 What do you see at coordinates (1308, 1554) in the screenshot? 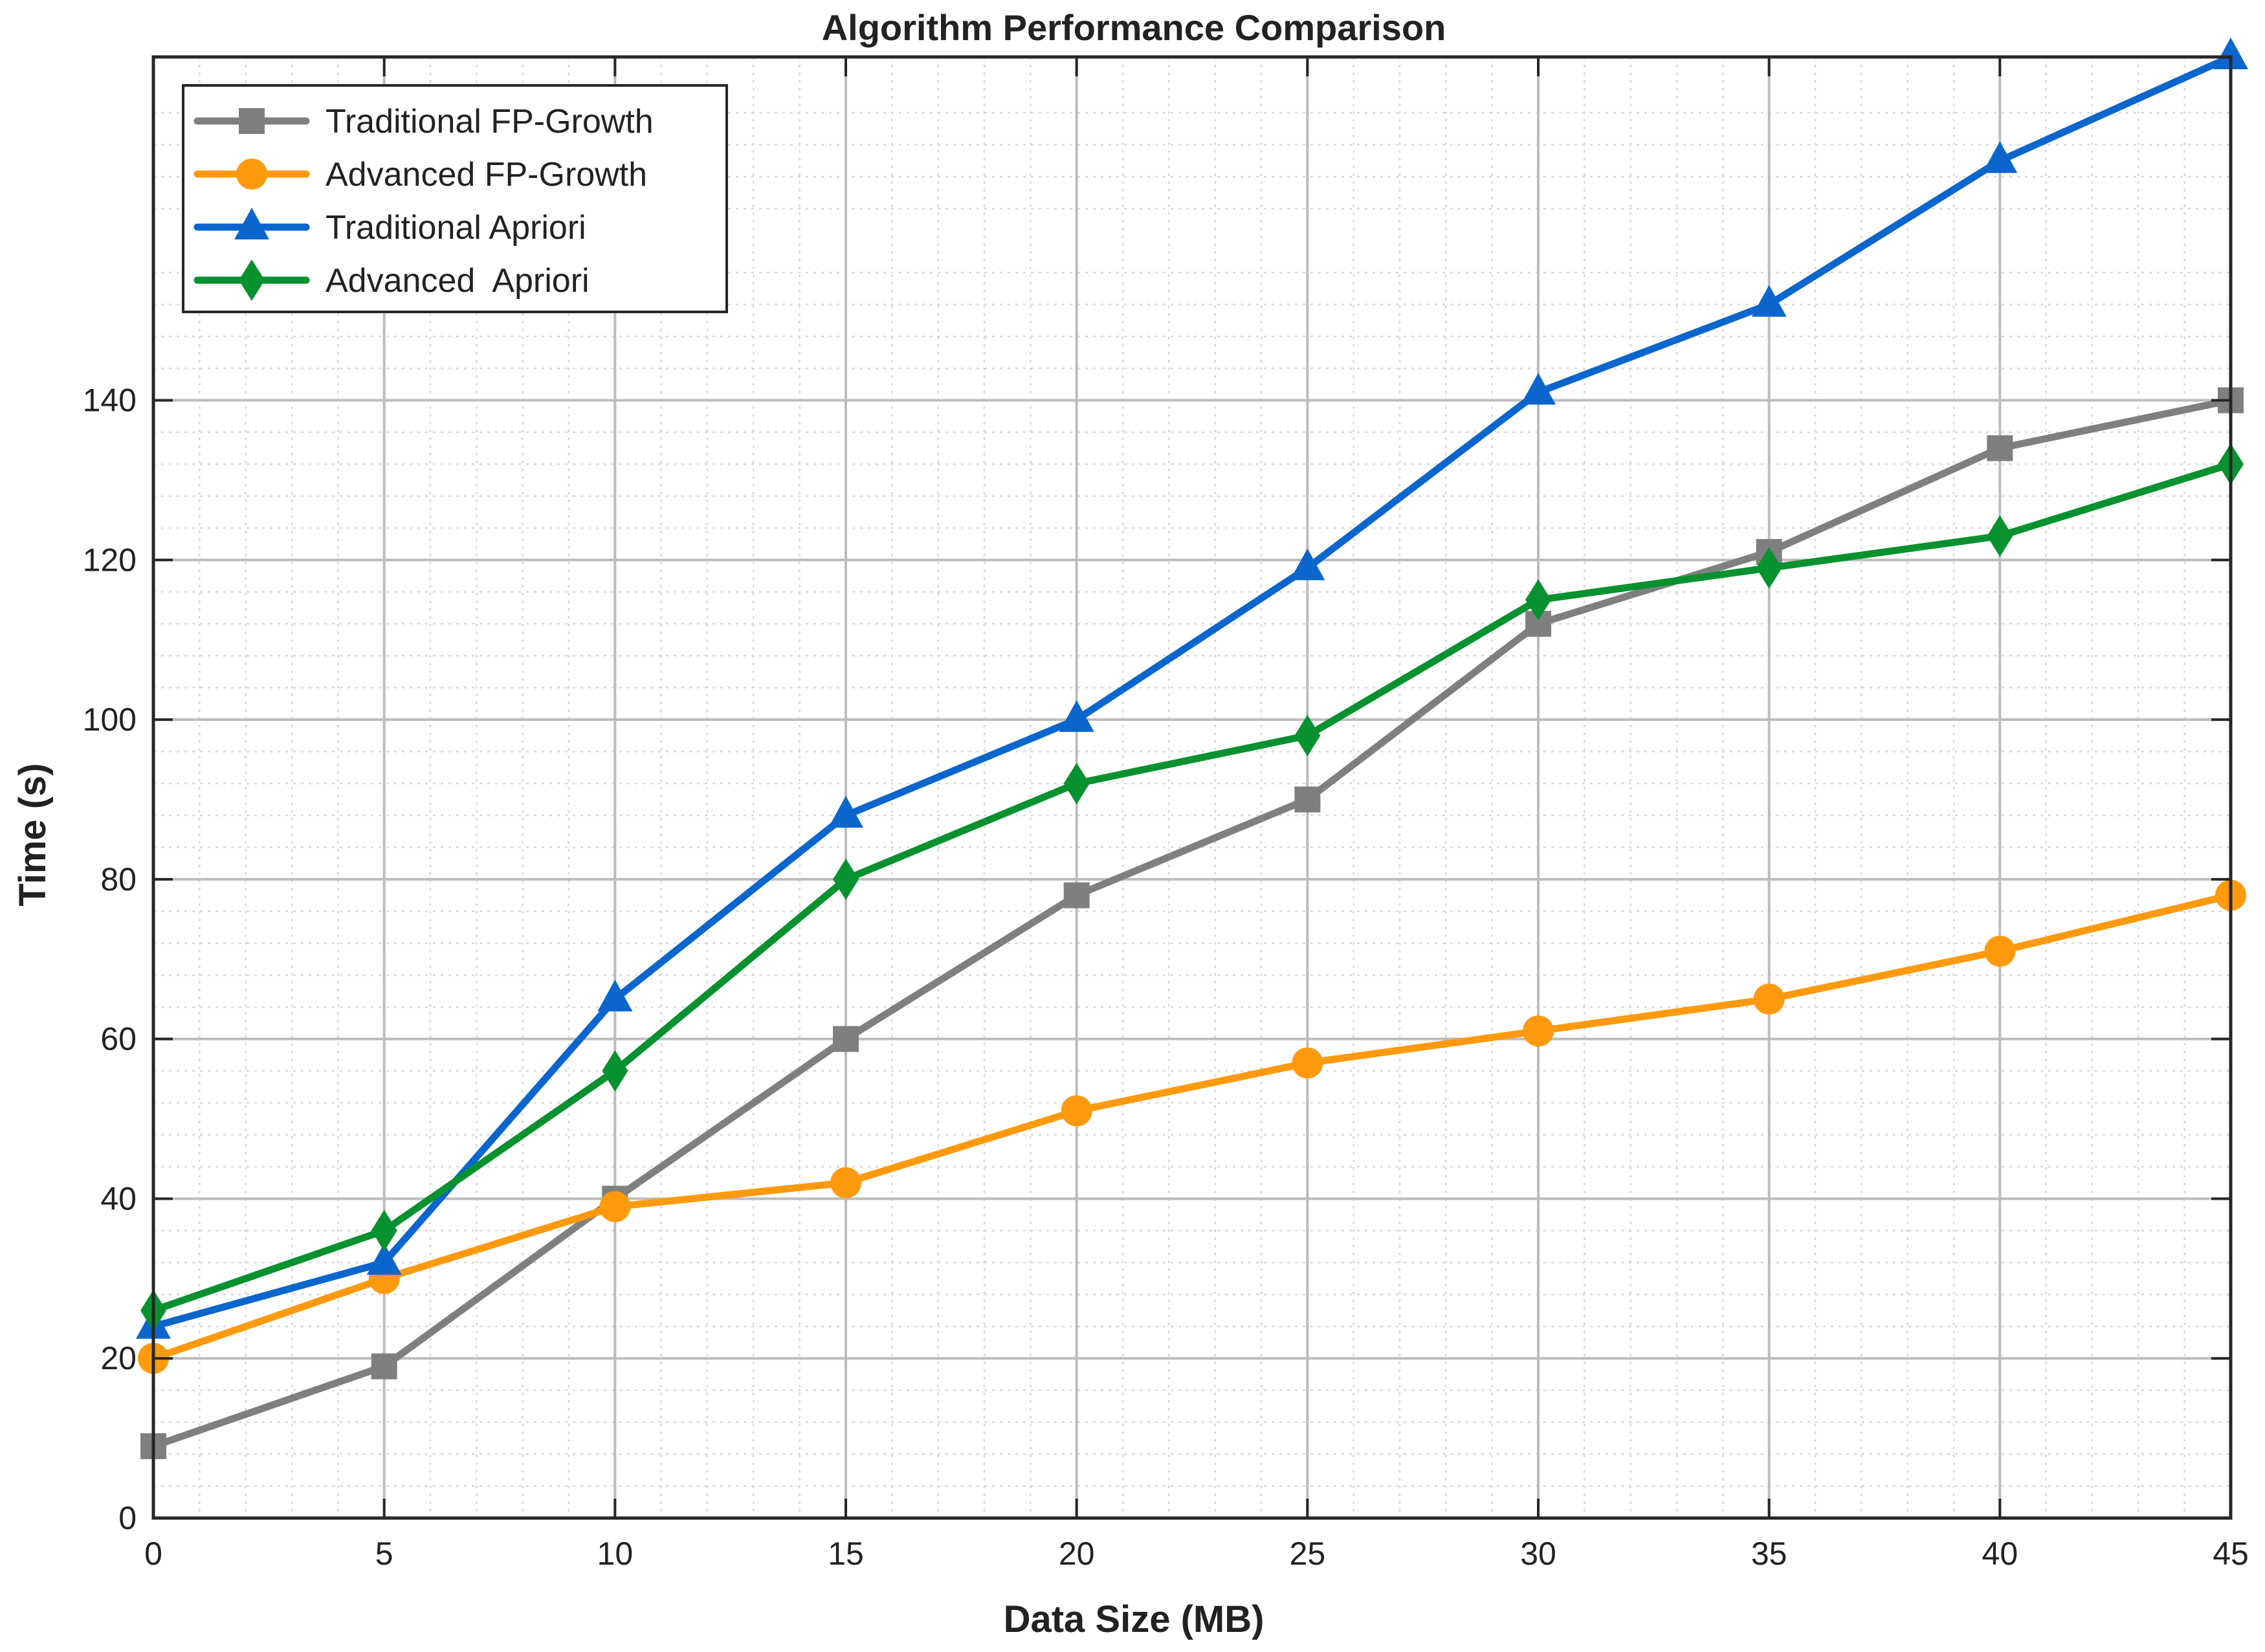
I see `x-tick-label: 25` at bounding box center [1308, 1554].